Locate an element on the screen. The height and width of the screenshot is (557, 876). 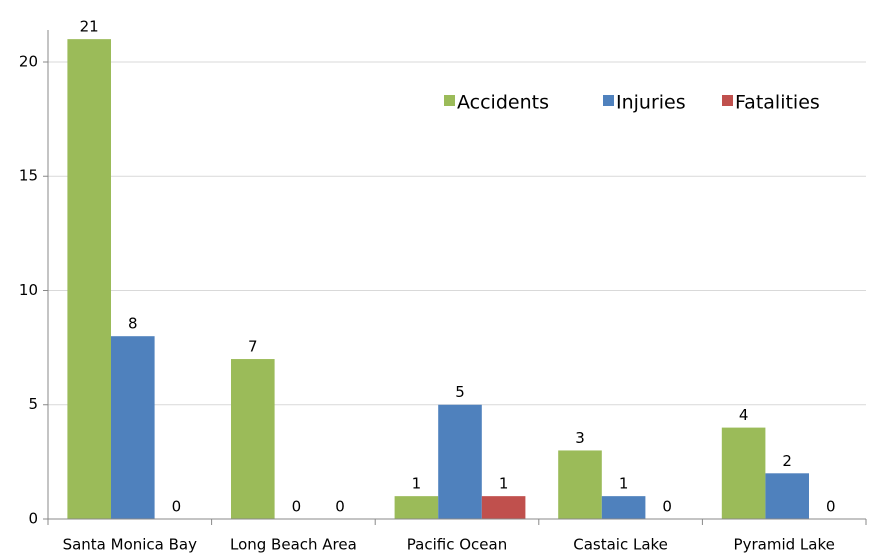
x-tick-label: Pacific Ocean is located at coordinates (457, 545).